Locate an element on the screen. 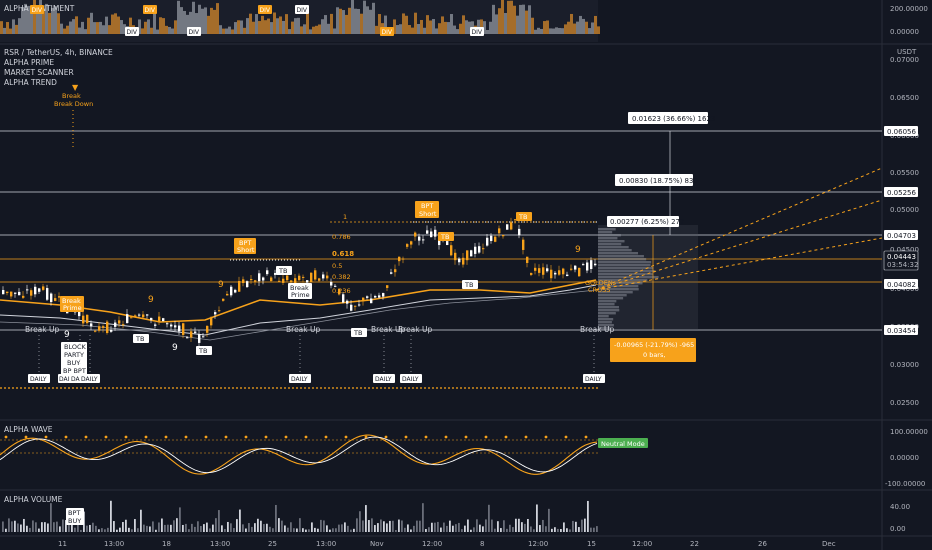  price-tick: 0.04500 is located at coordinates (904, 250).